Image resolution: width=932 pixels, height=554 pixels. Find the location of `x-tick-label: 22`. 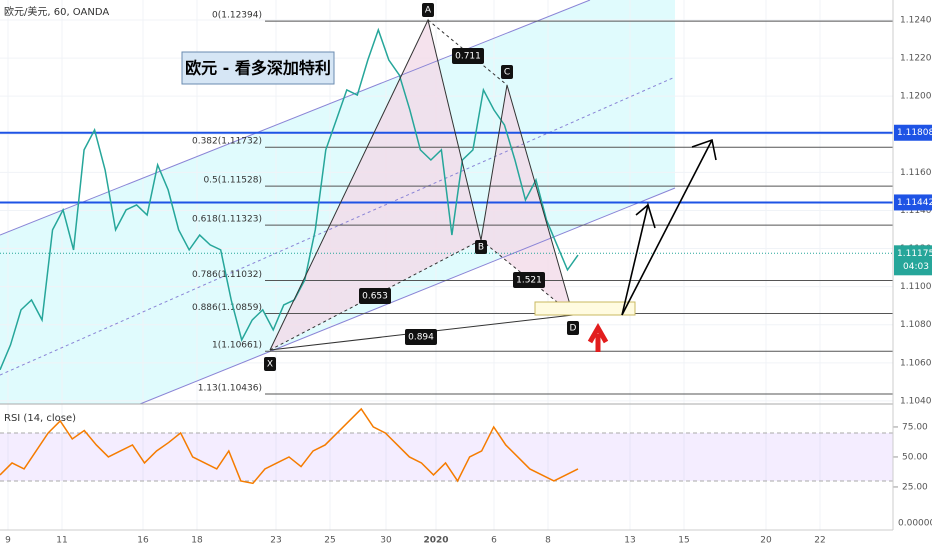

x-tick-label: 22 is located at coordinates (819, 541).